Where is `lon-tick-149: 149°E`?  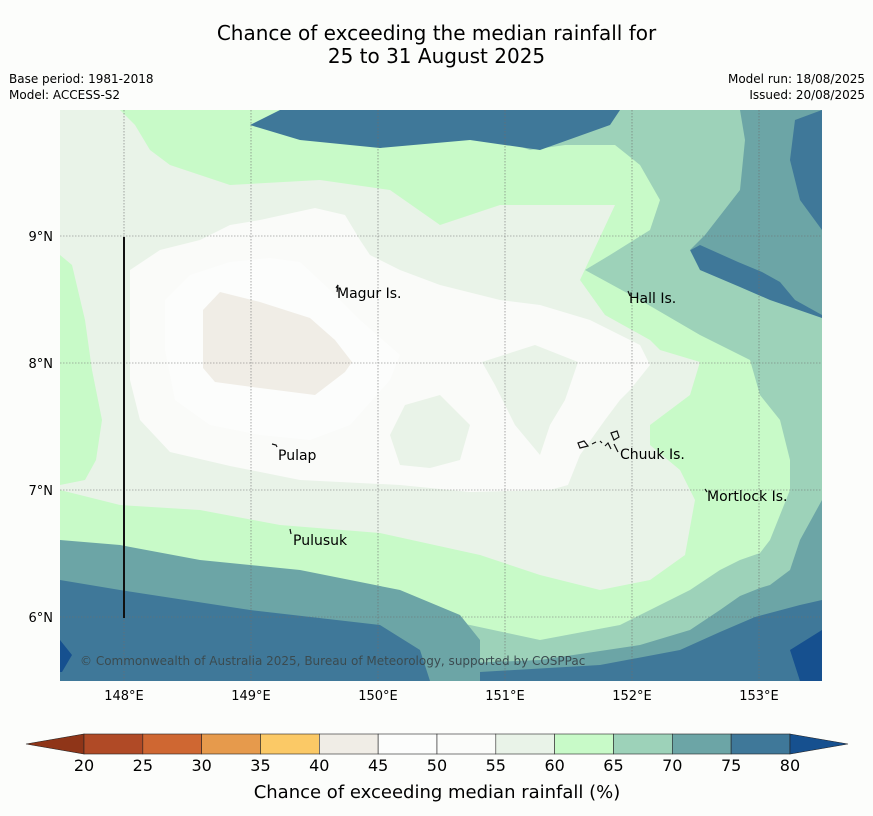 lon-tick-149: 149°E is located at coordinates (251, 696).